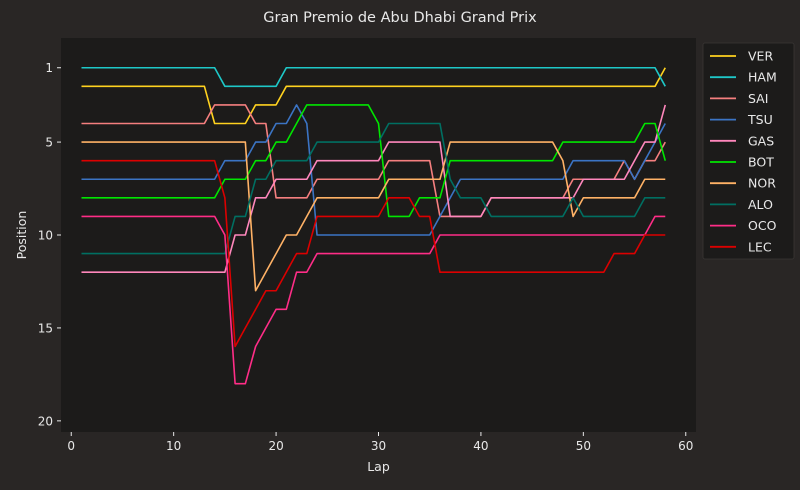 The width and height of the screenshot is (800, 490). Describe the element at coordinates (45, 421) in the screenshot. I see `y-tick-label: 20` at that location.